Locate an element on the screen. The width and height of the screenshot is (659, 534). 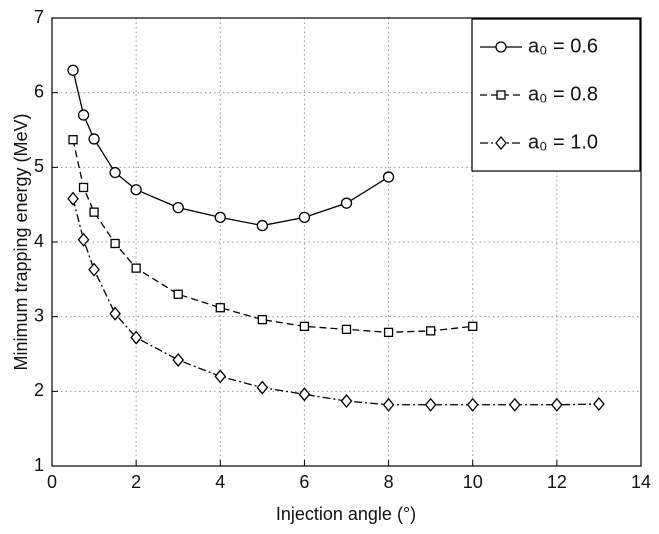
x-axis-label: Injection angle (°) is located at coordinates (346, 514).